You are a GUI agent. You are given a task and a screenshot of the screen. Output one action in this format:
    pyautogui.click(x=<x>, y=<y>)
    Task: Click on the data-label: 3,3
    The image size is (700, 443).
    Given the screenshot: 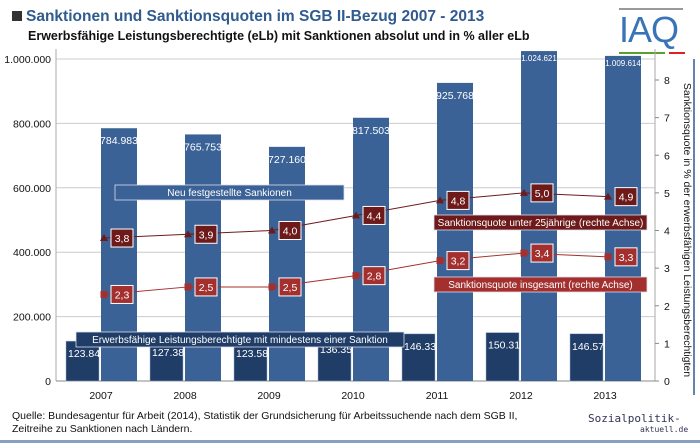 What is the action you would take?
    pyautogui.click(x=626, y=258)
    